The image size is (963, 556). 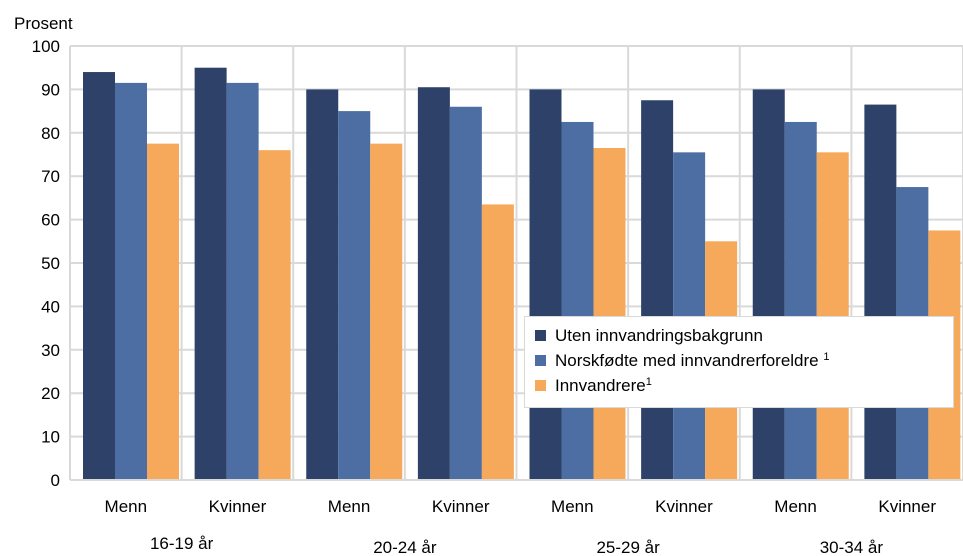 What do you see at coordinates (405, 547) in the screenshot?
I see `x-group-label: 20-24 år` at bounding box center [405, 547].